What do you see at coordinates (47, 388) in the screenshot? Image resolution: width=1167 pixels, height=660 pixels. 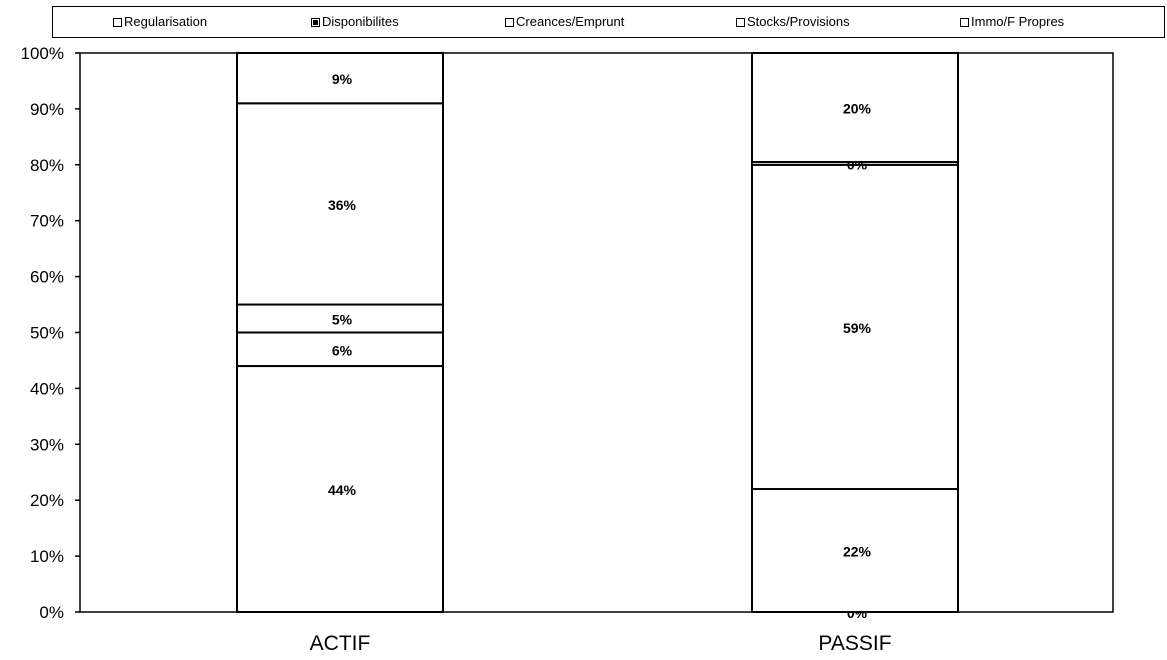 I see `y-tick-label: 40%` at bounding box center [47, 388].